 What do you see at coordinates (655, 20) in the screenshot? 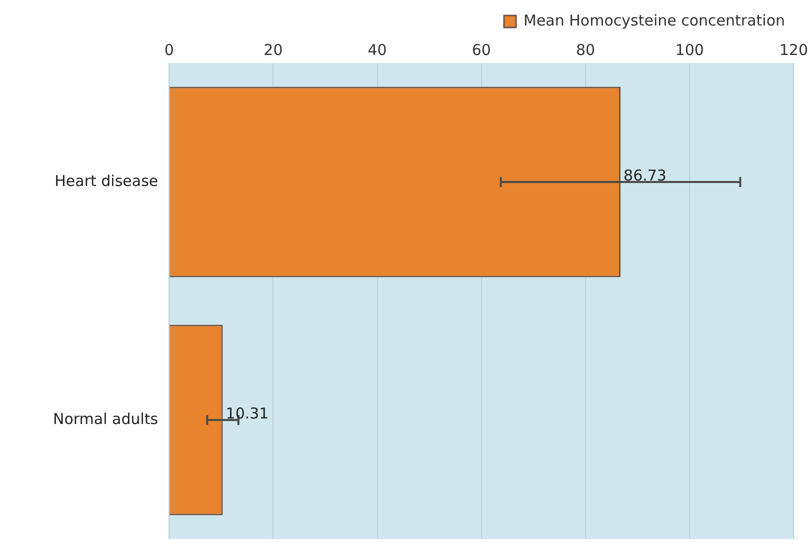
I see `legend-label: Mean Homocysteine concentration` at bounding box center [655, 20].